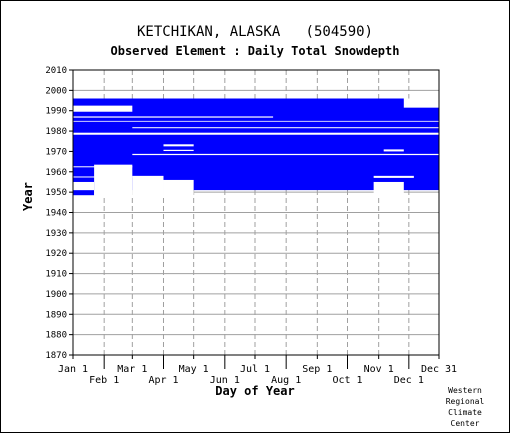 The width and height of the screenshot is (510, 433). Describe the element at coordinates (56, 132) in the screenshot. I see `y-tick-label: 1980` at that location.